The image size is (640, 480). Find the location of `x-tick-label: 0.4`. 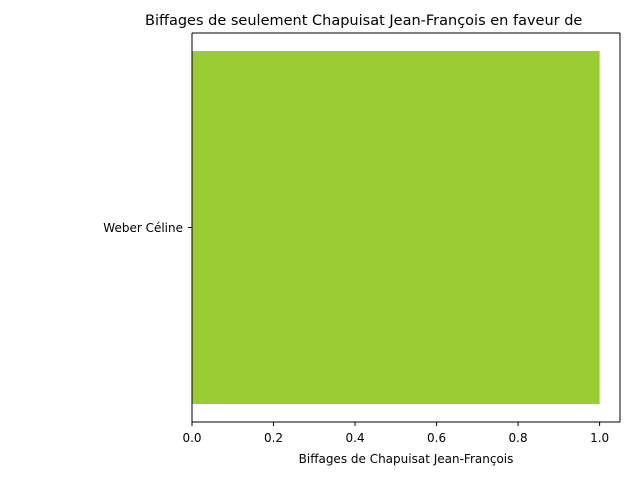

x-tick-label: 0.4 is located at coordinates (355, 438).